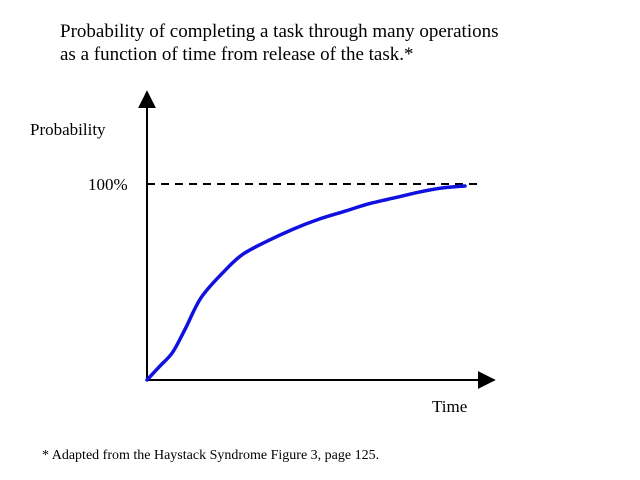 The image size is (640, 480). Describe the element at coordinates (450, 406) in the screenshot. I see `x-axis-label: Time` at that location.